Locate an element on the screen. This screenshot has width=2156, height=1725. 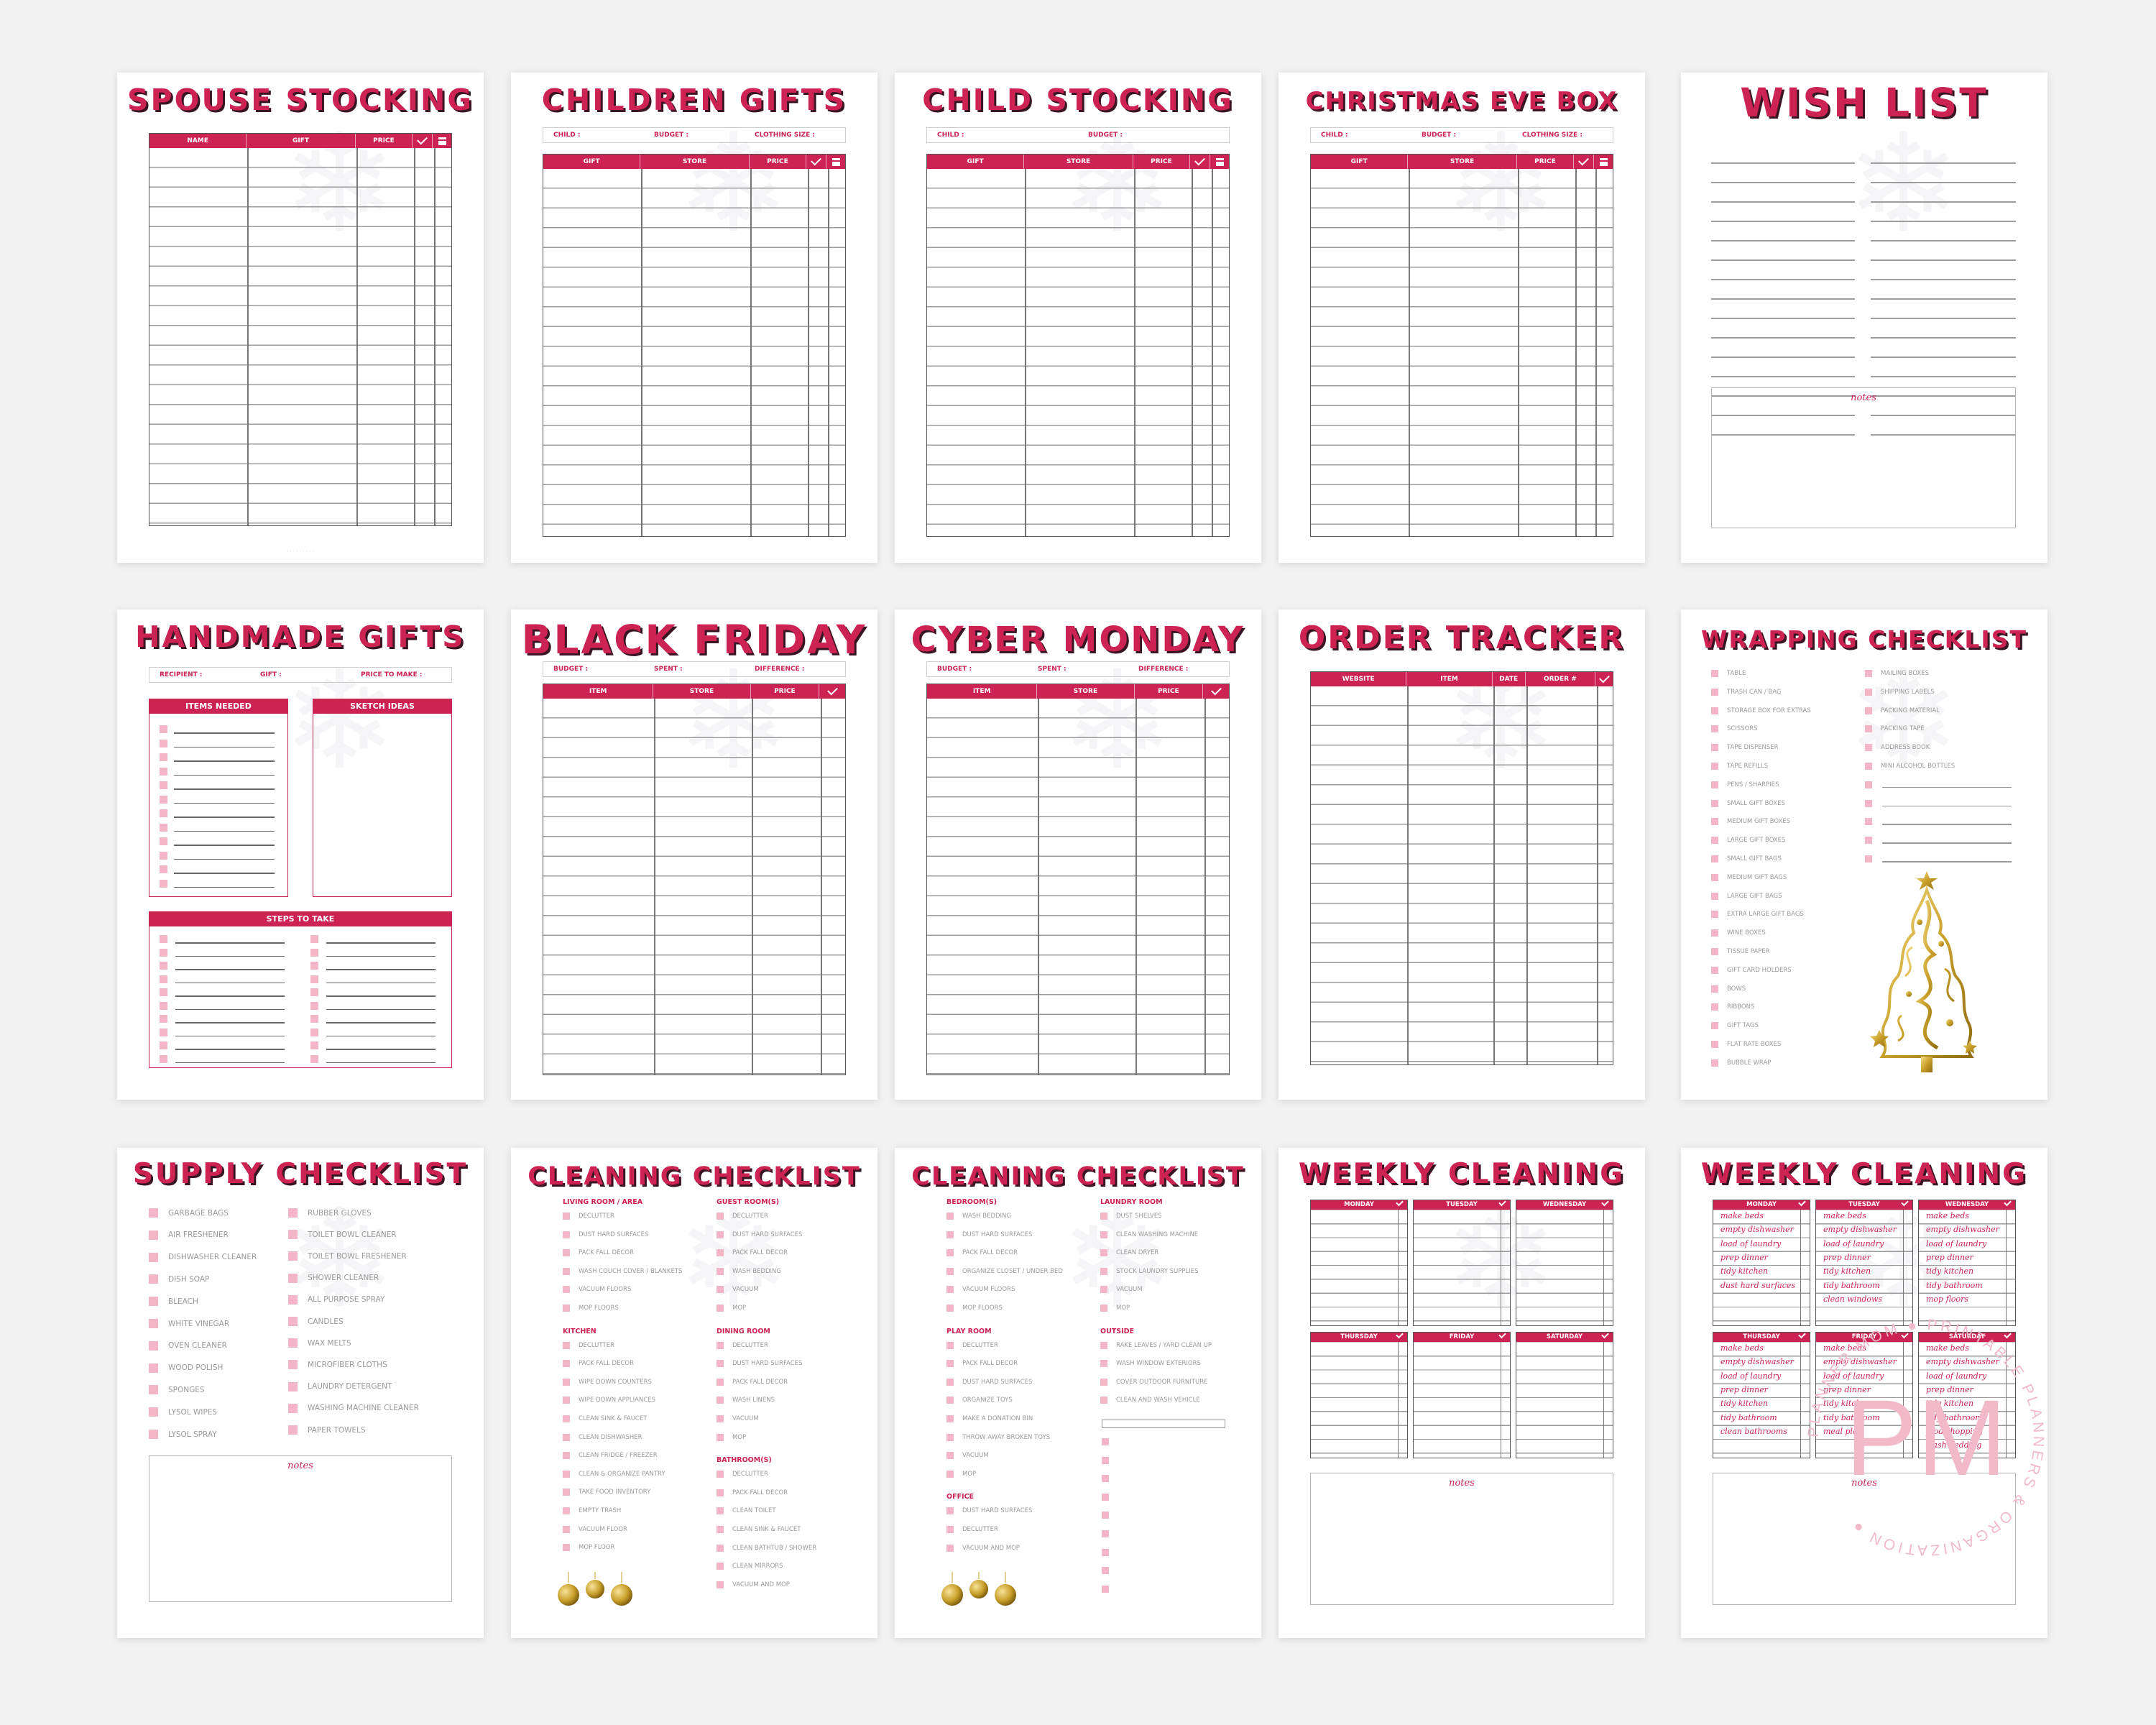
checklist-item: MAILING BOXES is located at coordinates (1897, 673).